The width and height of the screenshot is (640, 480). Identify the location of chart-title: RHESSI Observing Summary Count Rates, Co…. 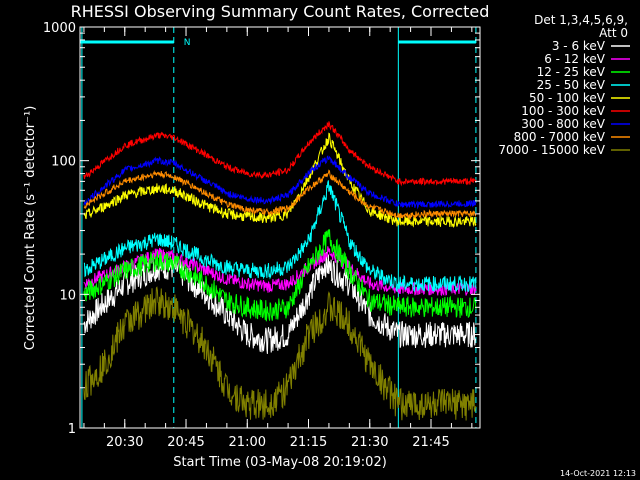
(280, 11).